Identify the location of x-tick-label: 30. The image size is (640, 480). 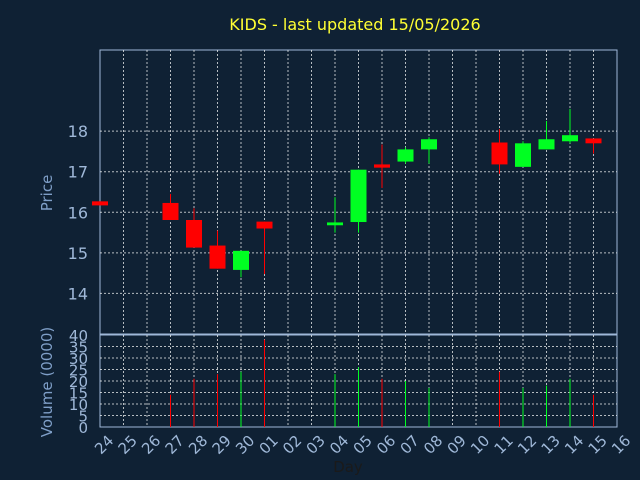
(245, 445).